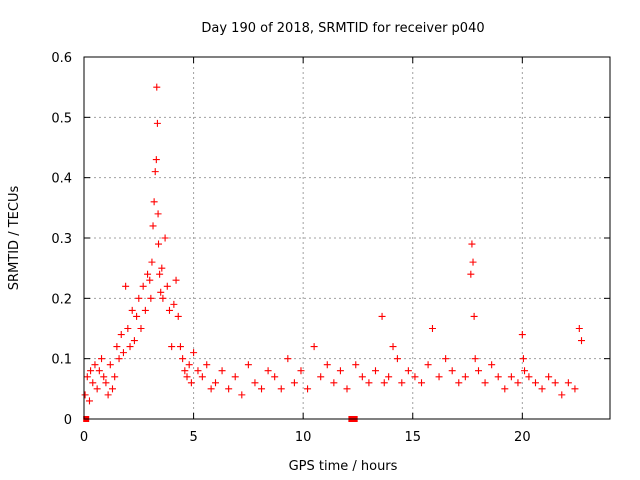 Image resolution: width=640 pixels, height=480 pixels. I want to click on x-tick-label: 20, so click(522, 437).